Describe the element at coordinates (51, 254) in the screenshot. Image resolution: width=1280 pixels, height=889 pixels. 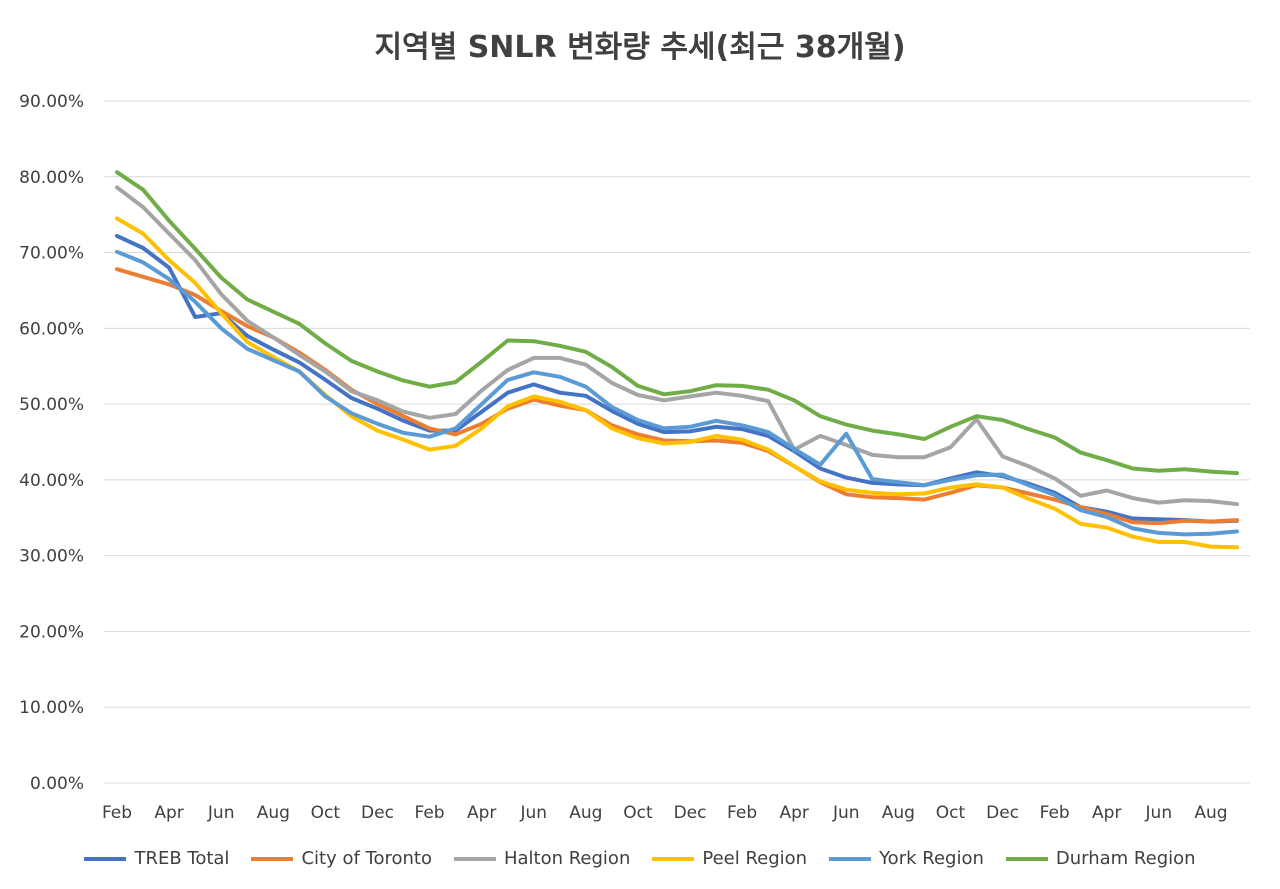
I see `y-tick-label: 70.00%` at that location.